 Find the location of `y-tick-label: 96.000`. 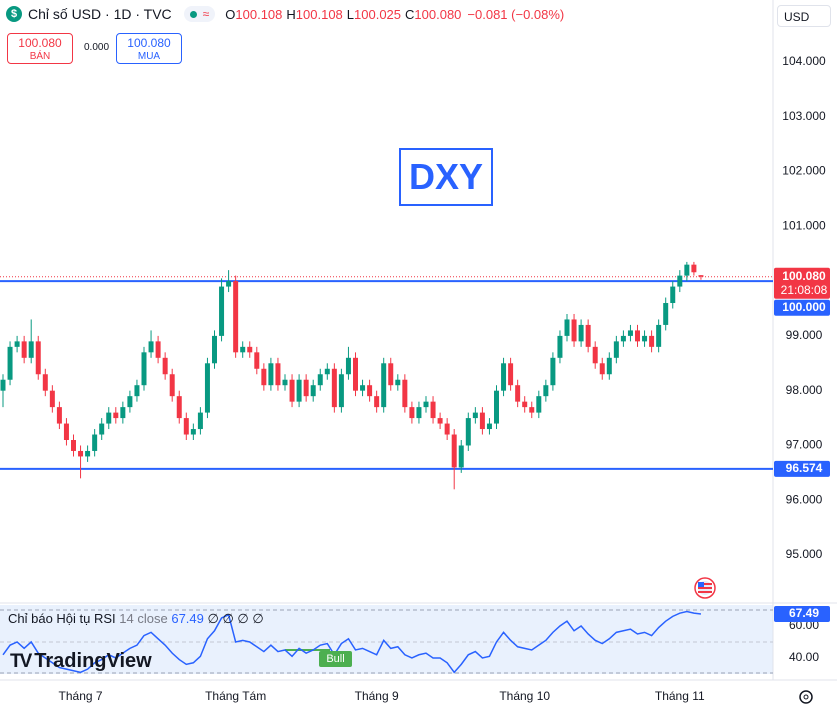

y-tick-label: 96.000 is located at coordinates (804, 499).